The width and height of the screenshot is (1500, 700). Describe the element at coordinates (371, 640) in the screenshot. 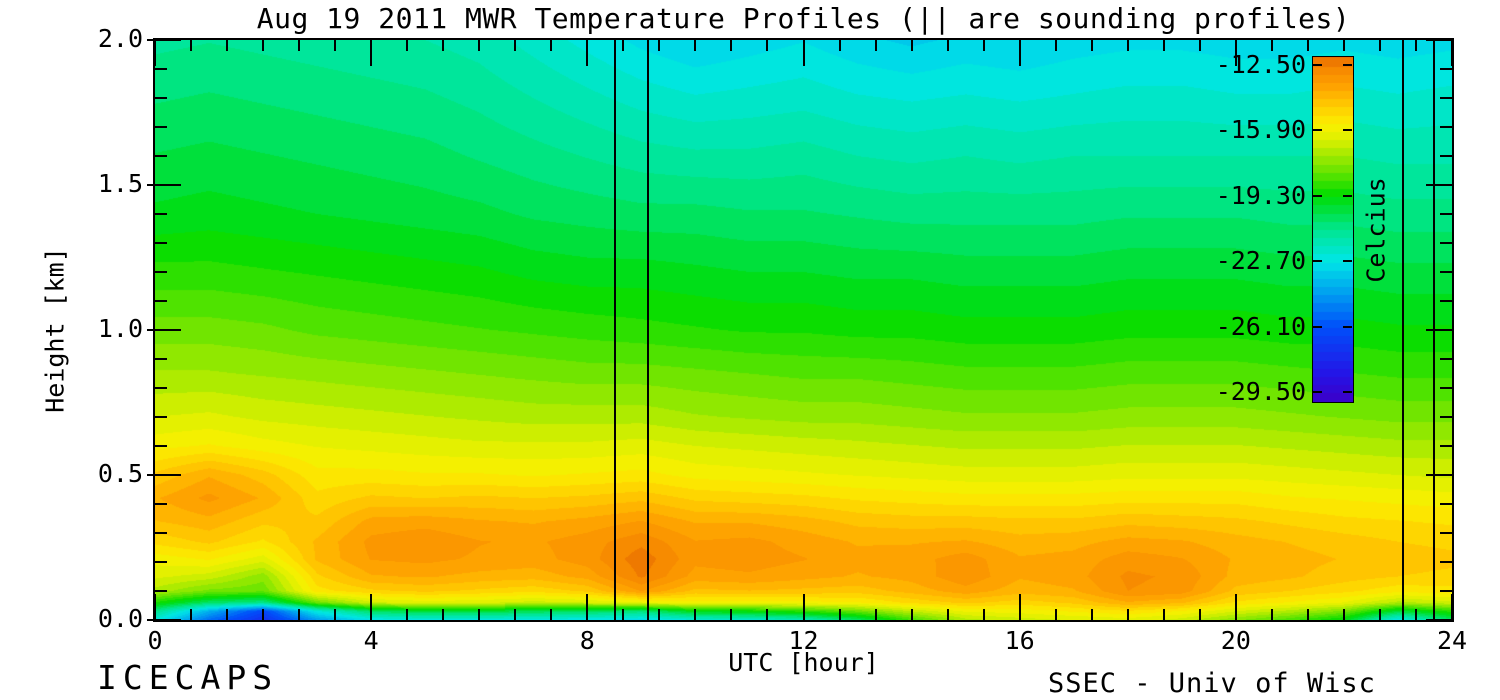

I see `x-tick-label: 4` at that location.